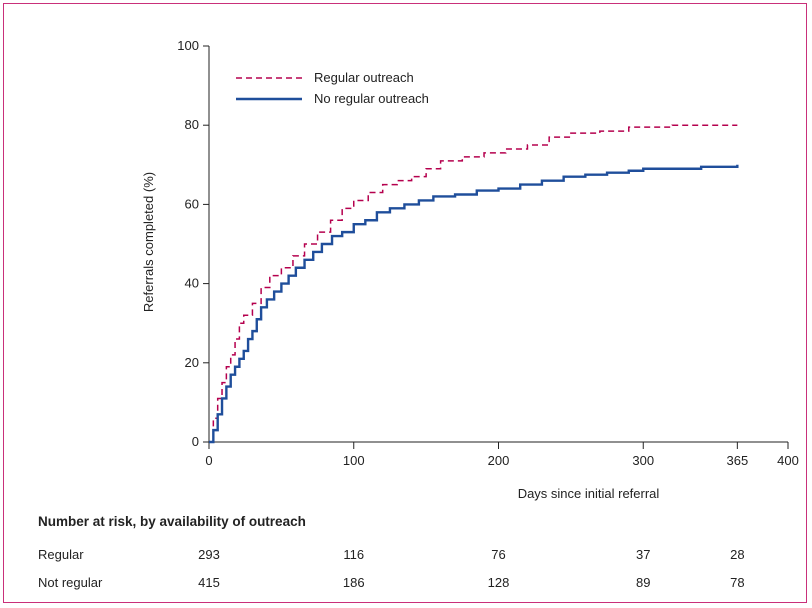  What do you see at coordinates (148, 242) in the screenshot?
I see `y-axis-title: Referrals completed (%)` at bounding box center [148, 242].